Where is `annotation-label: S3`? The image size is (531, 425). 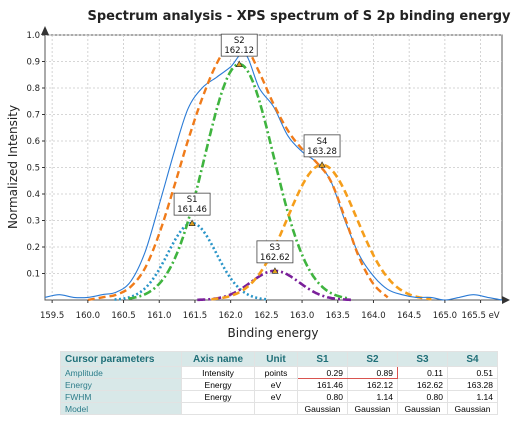
annotation-label: S3 is located at coordinates (275, 248).